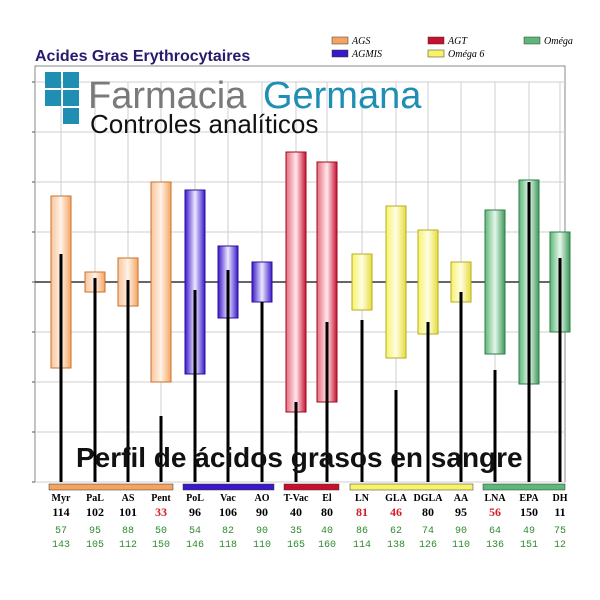 This screenshot has height=600, width=600. Describe the element at coordinates (296, 545) in the screenshot. I see `range-high-label: 165` at that location.